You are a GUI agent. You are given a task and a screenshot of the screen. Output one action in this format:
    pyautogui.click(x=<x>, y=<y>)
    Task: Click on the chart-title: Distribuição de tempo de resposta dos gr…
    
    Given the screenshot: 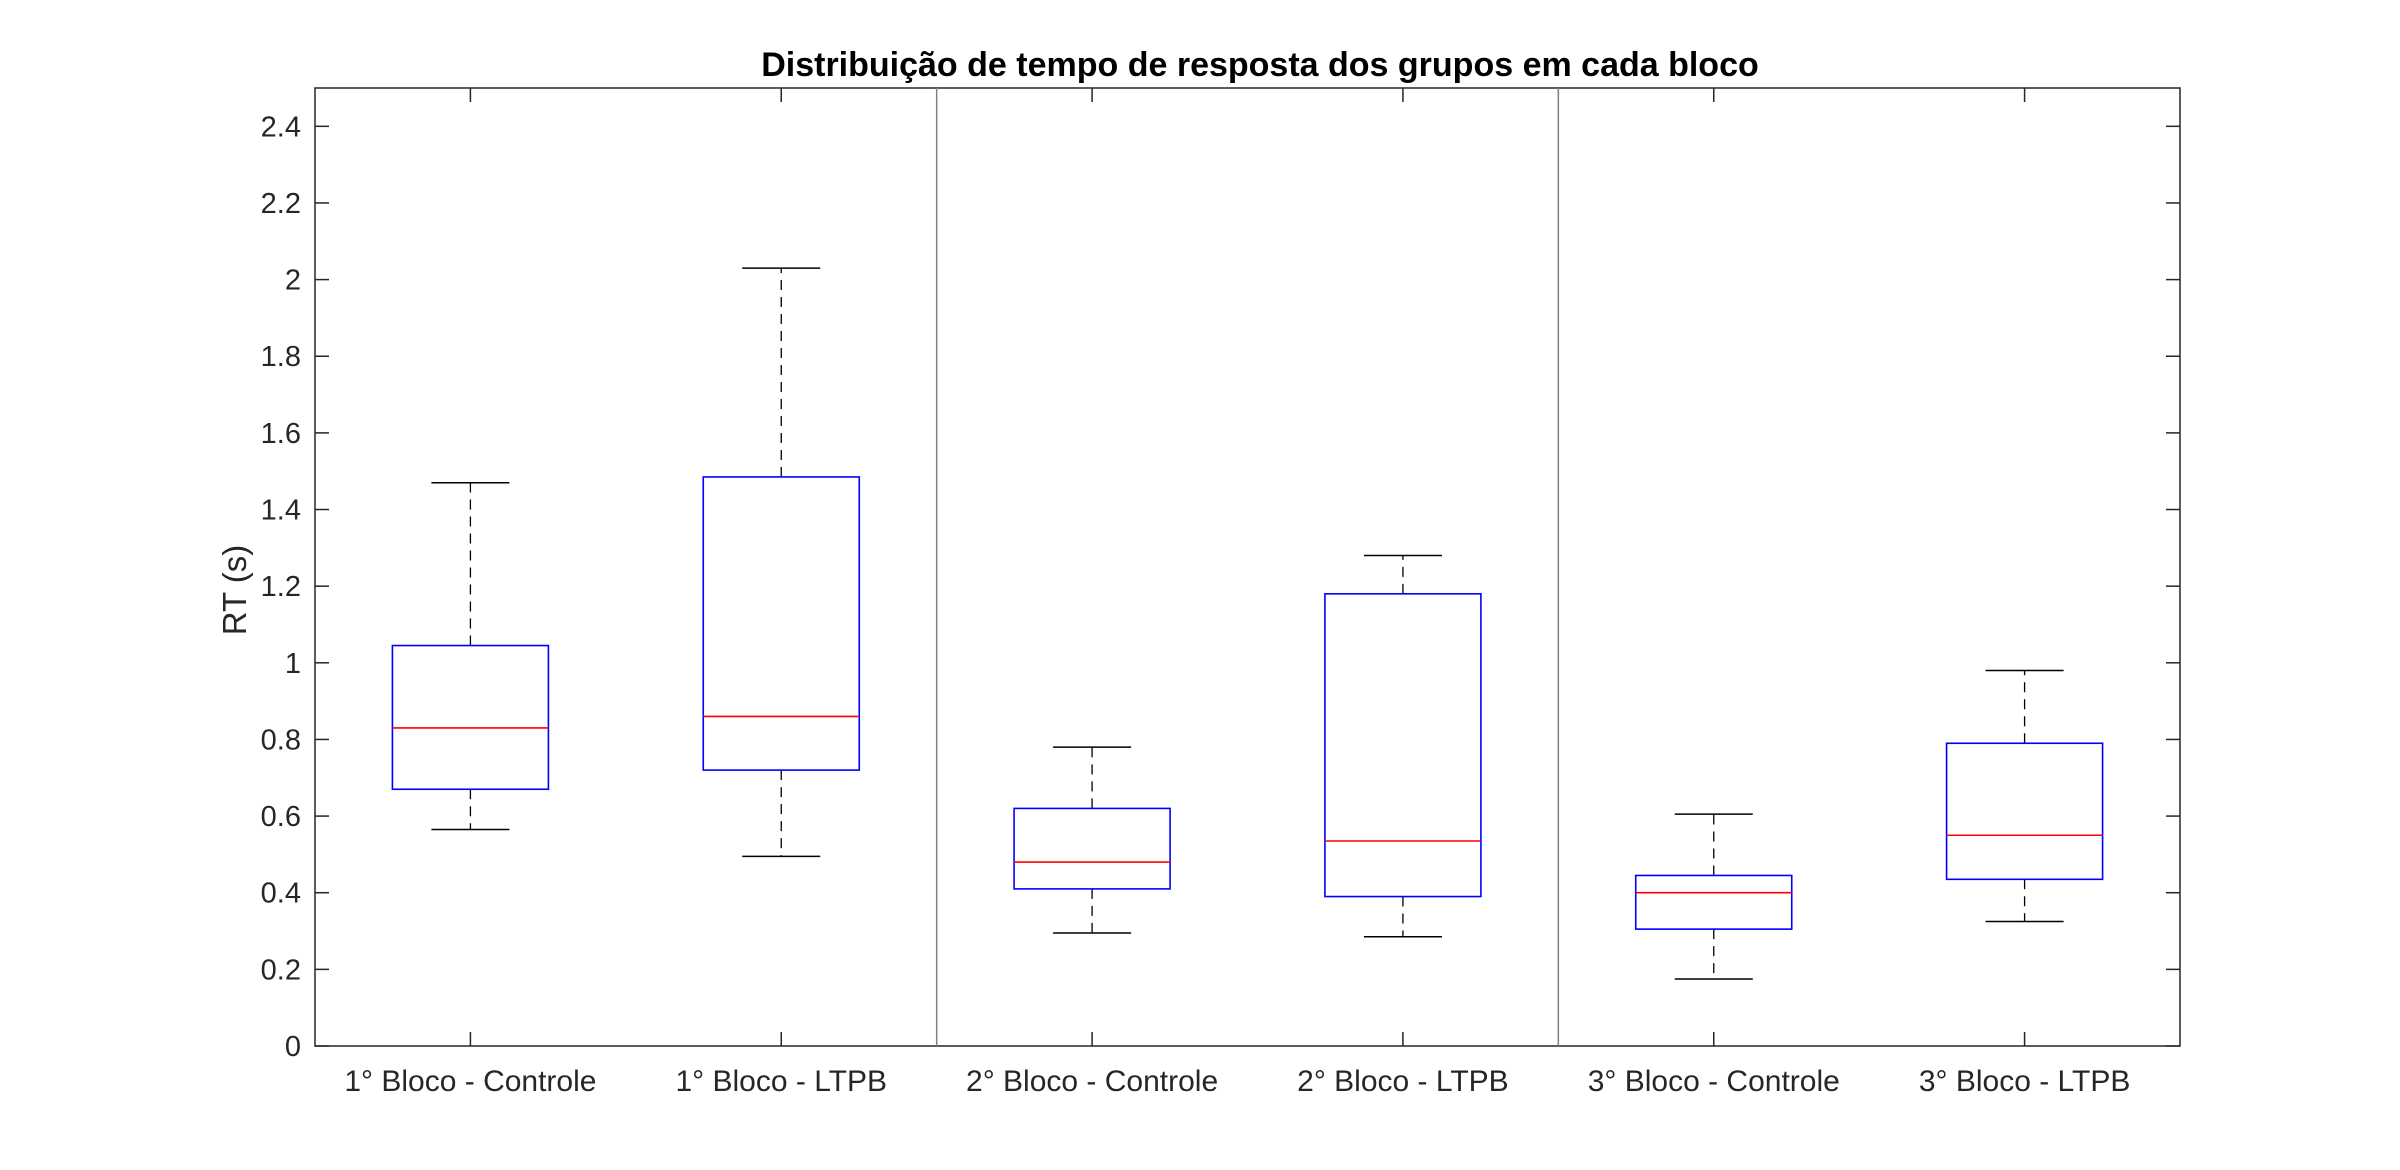 What is the action you would take?
    pyautogui.click(x=1260, y=65)
    